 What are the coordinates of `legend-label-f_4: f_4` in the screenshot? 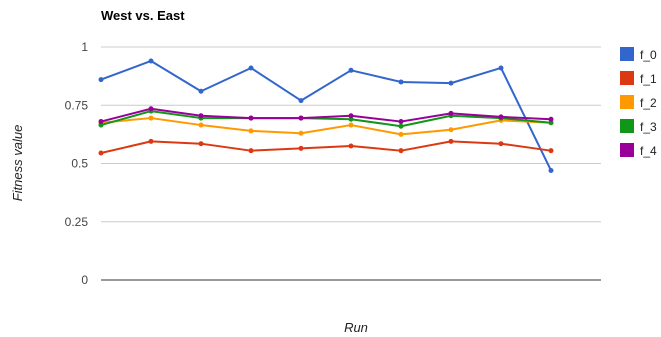 It's located at (648, 151).